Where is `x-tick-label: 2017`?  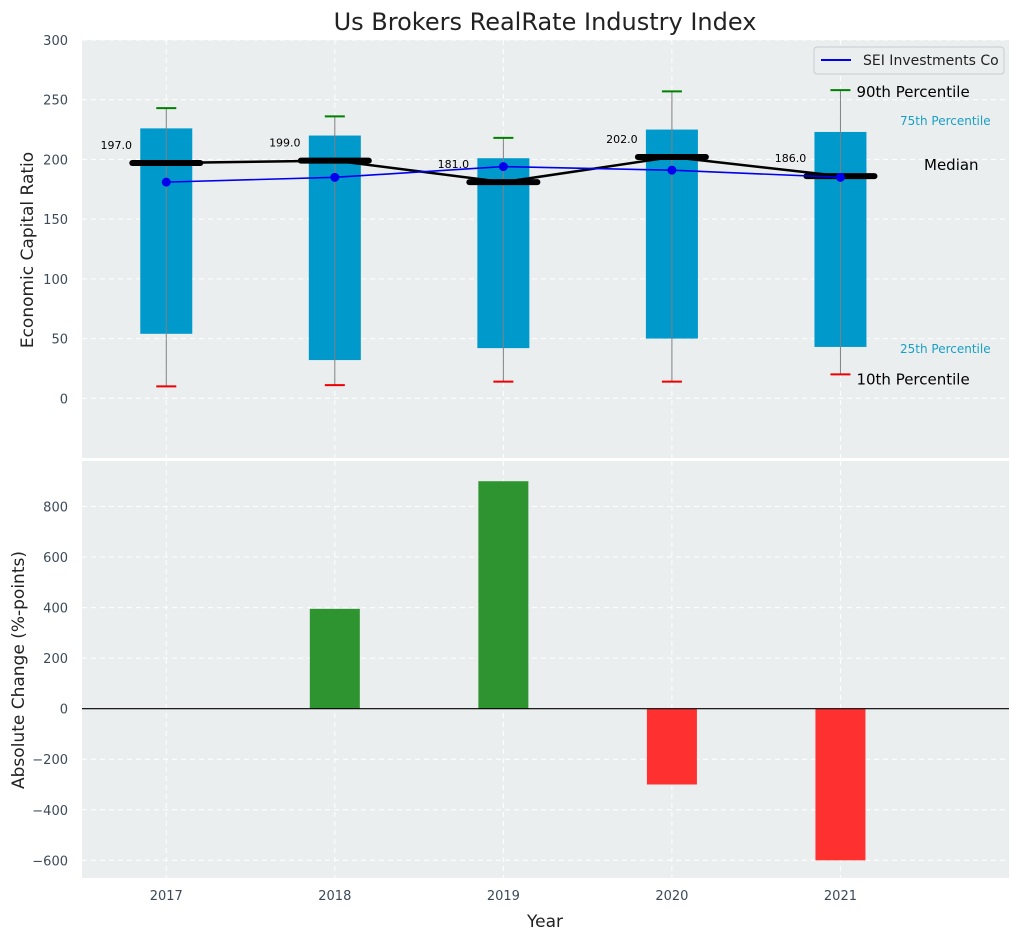 x-tick-label: 2017 is located at coordinates (166, 896).